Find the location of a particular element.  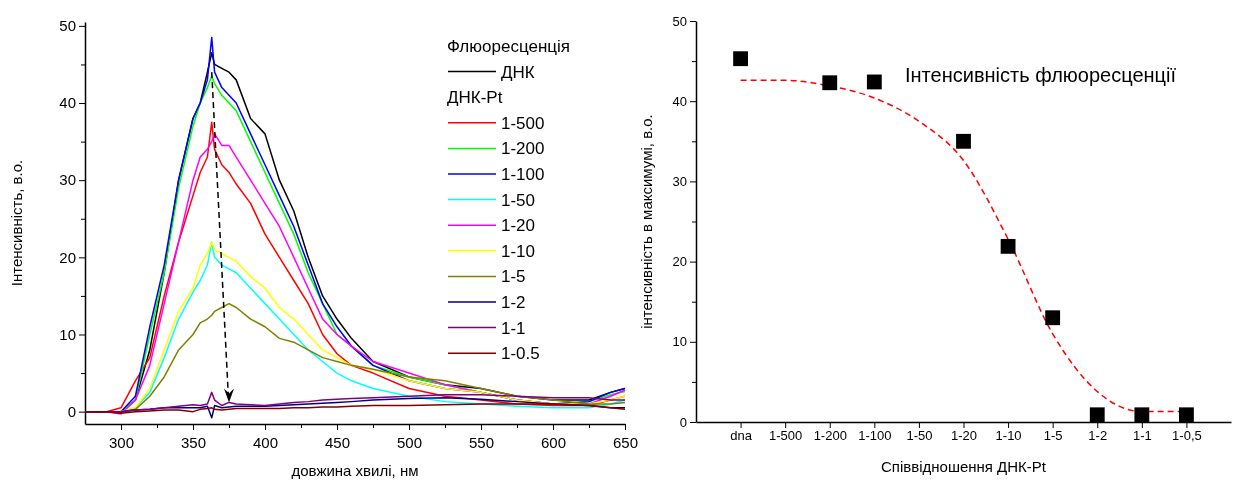

legend-label: ДНК is located at coordinates (518, 72).